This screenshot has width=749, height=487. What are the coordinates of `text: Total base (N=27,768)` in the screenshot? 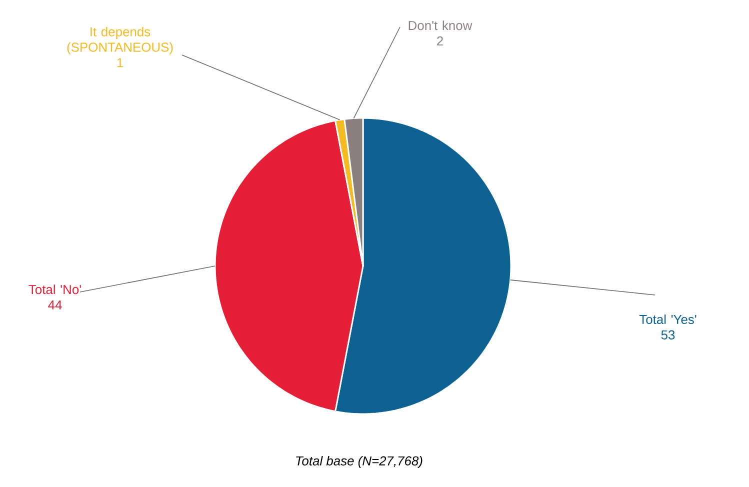 It's located at (359, 462).